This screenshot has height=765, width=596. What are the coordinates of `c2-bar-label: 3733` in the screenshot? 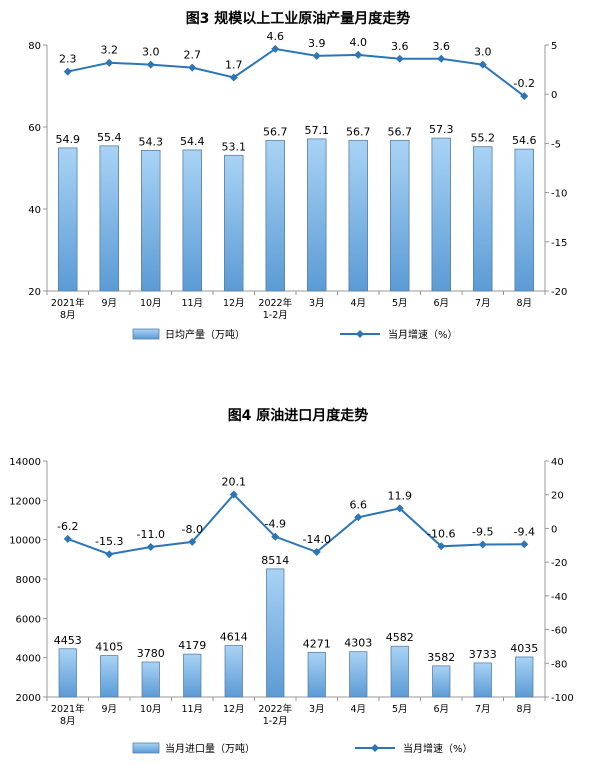 It's located at (483, 654).